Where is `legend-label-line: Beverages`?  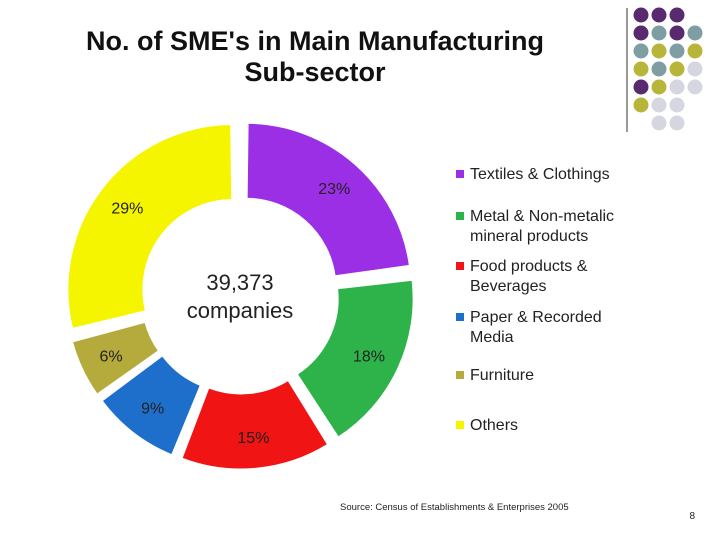
legend-label-line: Beverages is located at coordinates (508, 286).